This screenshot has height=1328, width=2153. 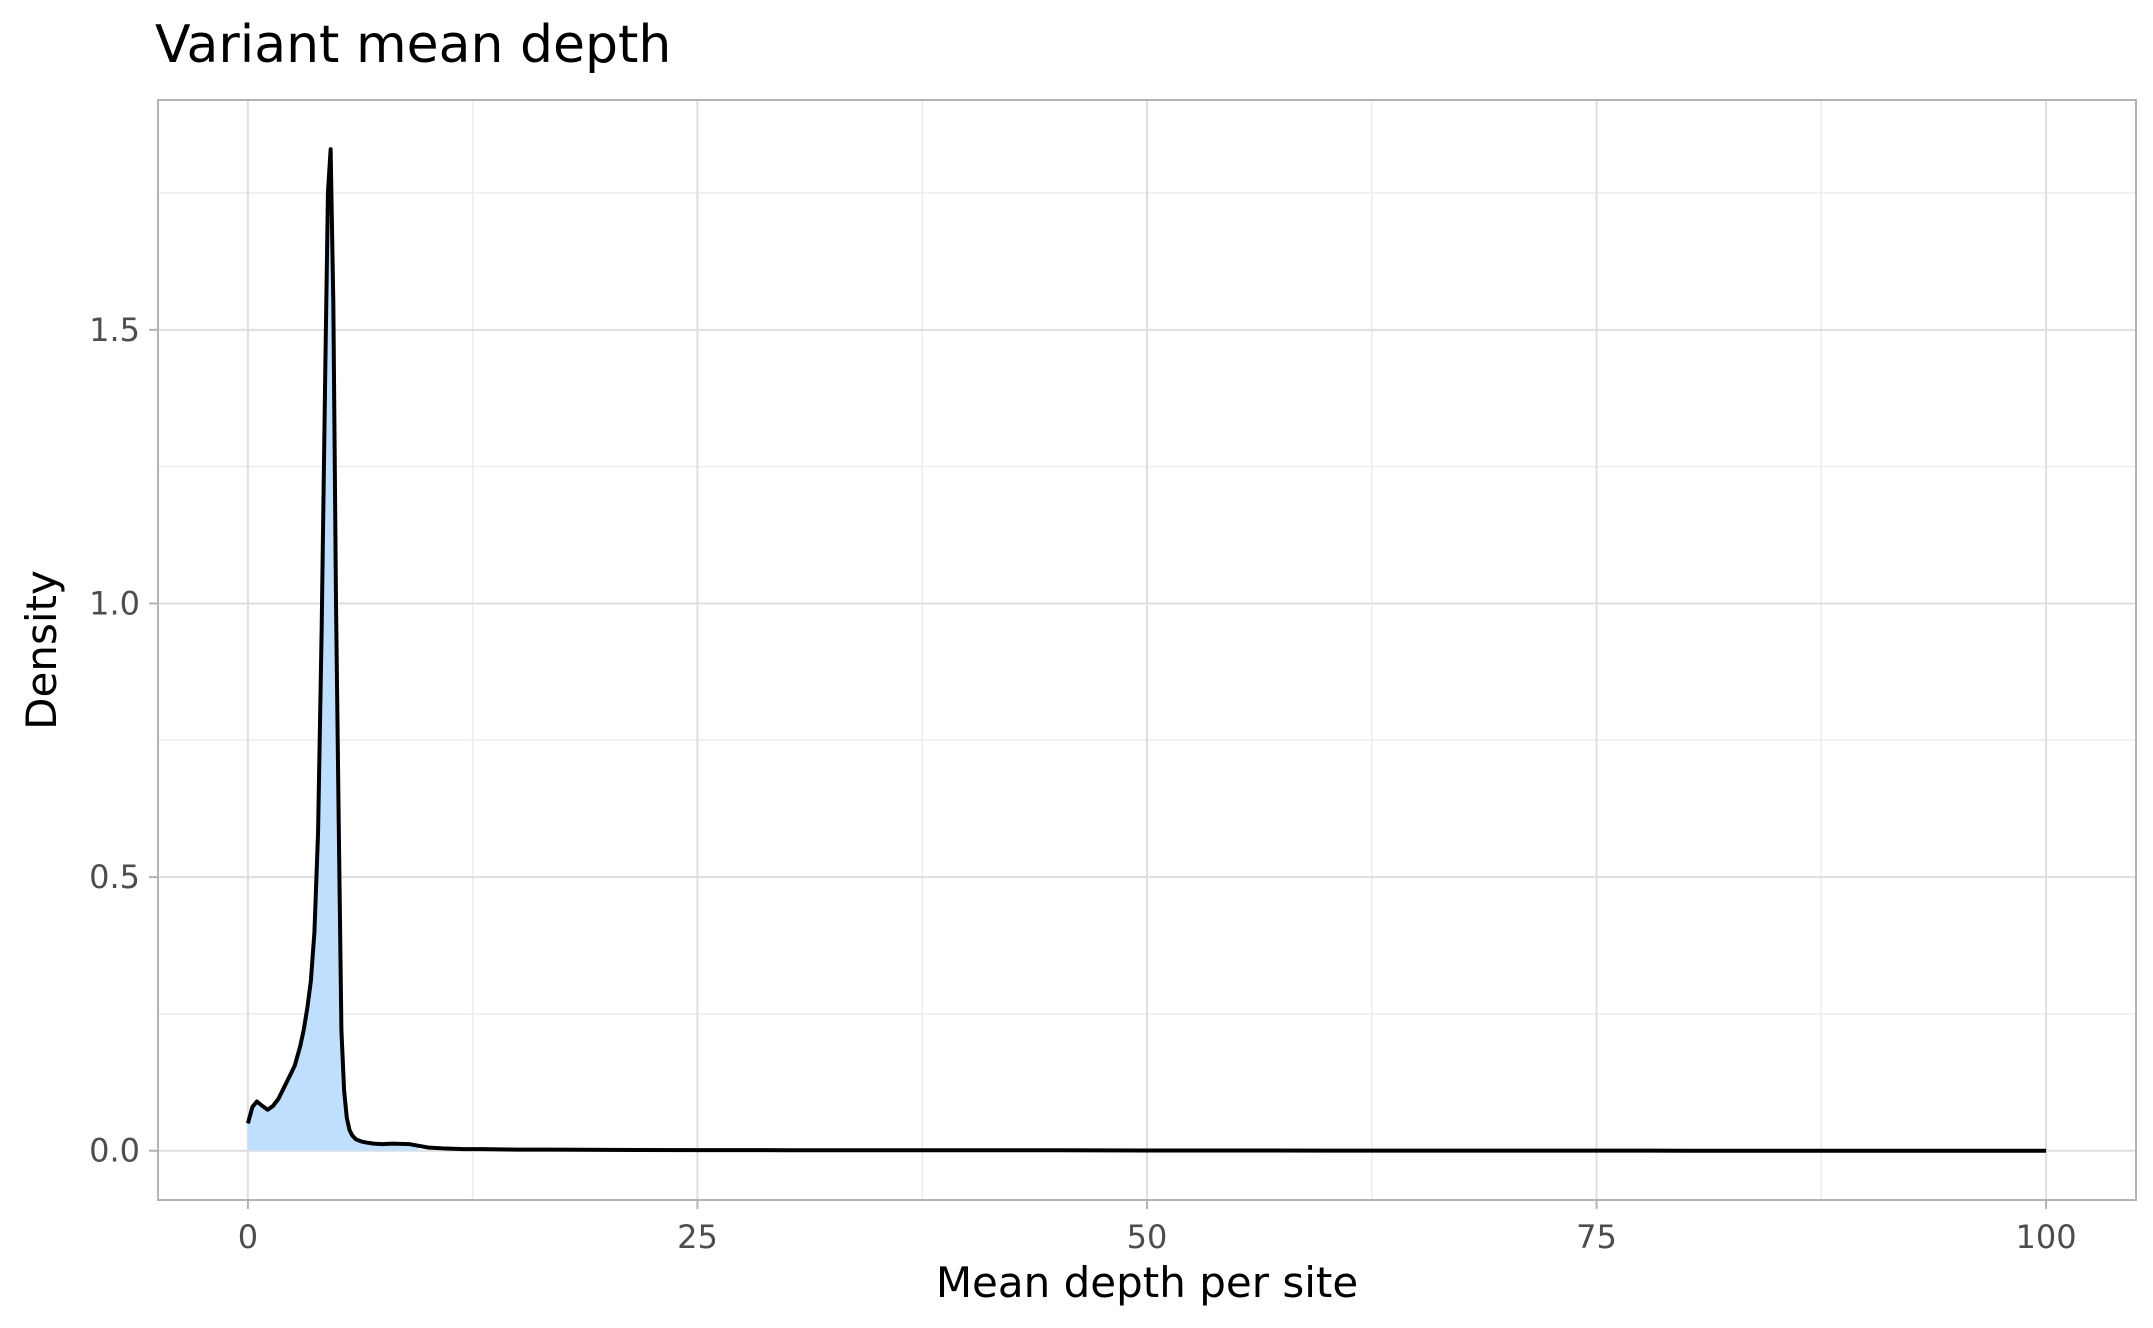 I want to click on x-tick-label: 50, so click(x=1147, y=1237).